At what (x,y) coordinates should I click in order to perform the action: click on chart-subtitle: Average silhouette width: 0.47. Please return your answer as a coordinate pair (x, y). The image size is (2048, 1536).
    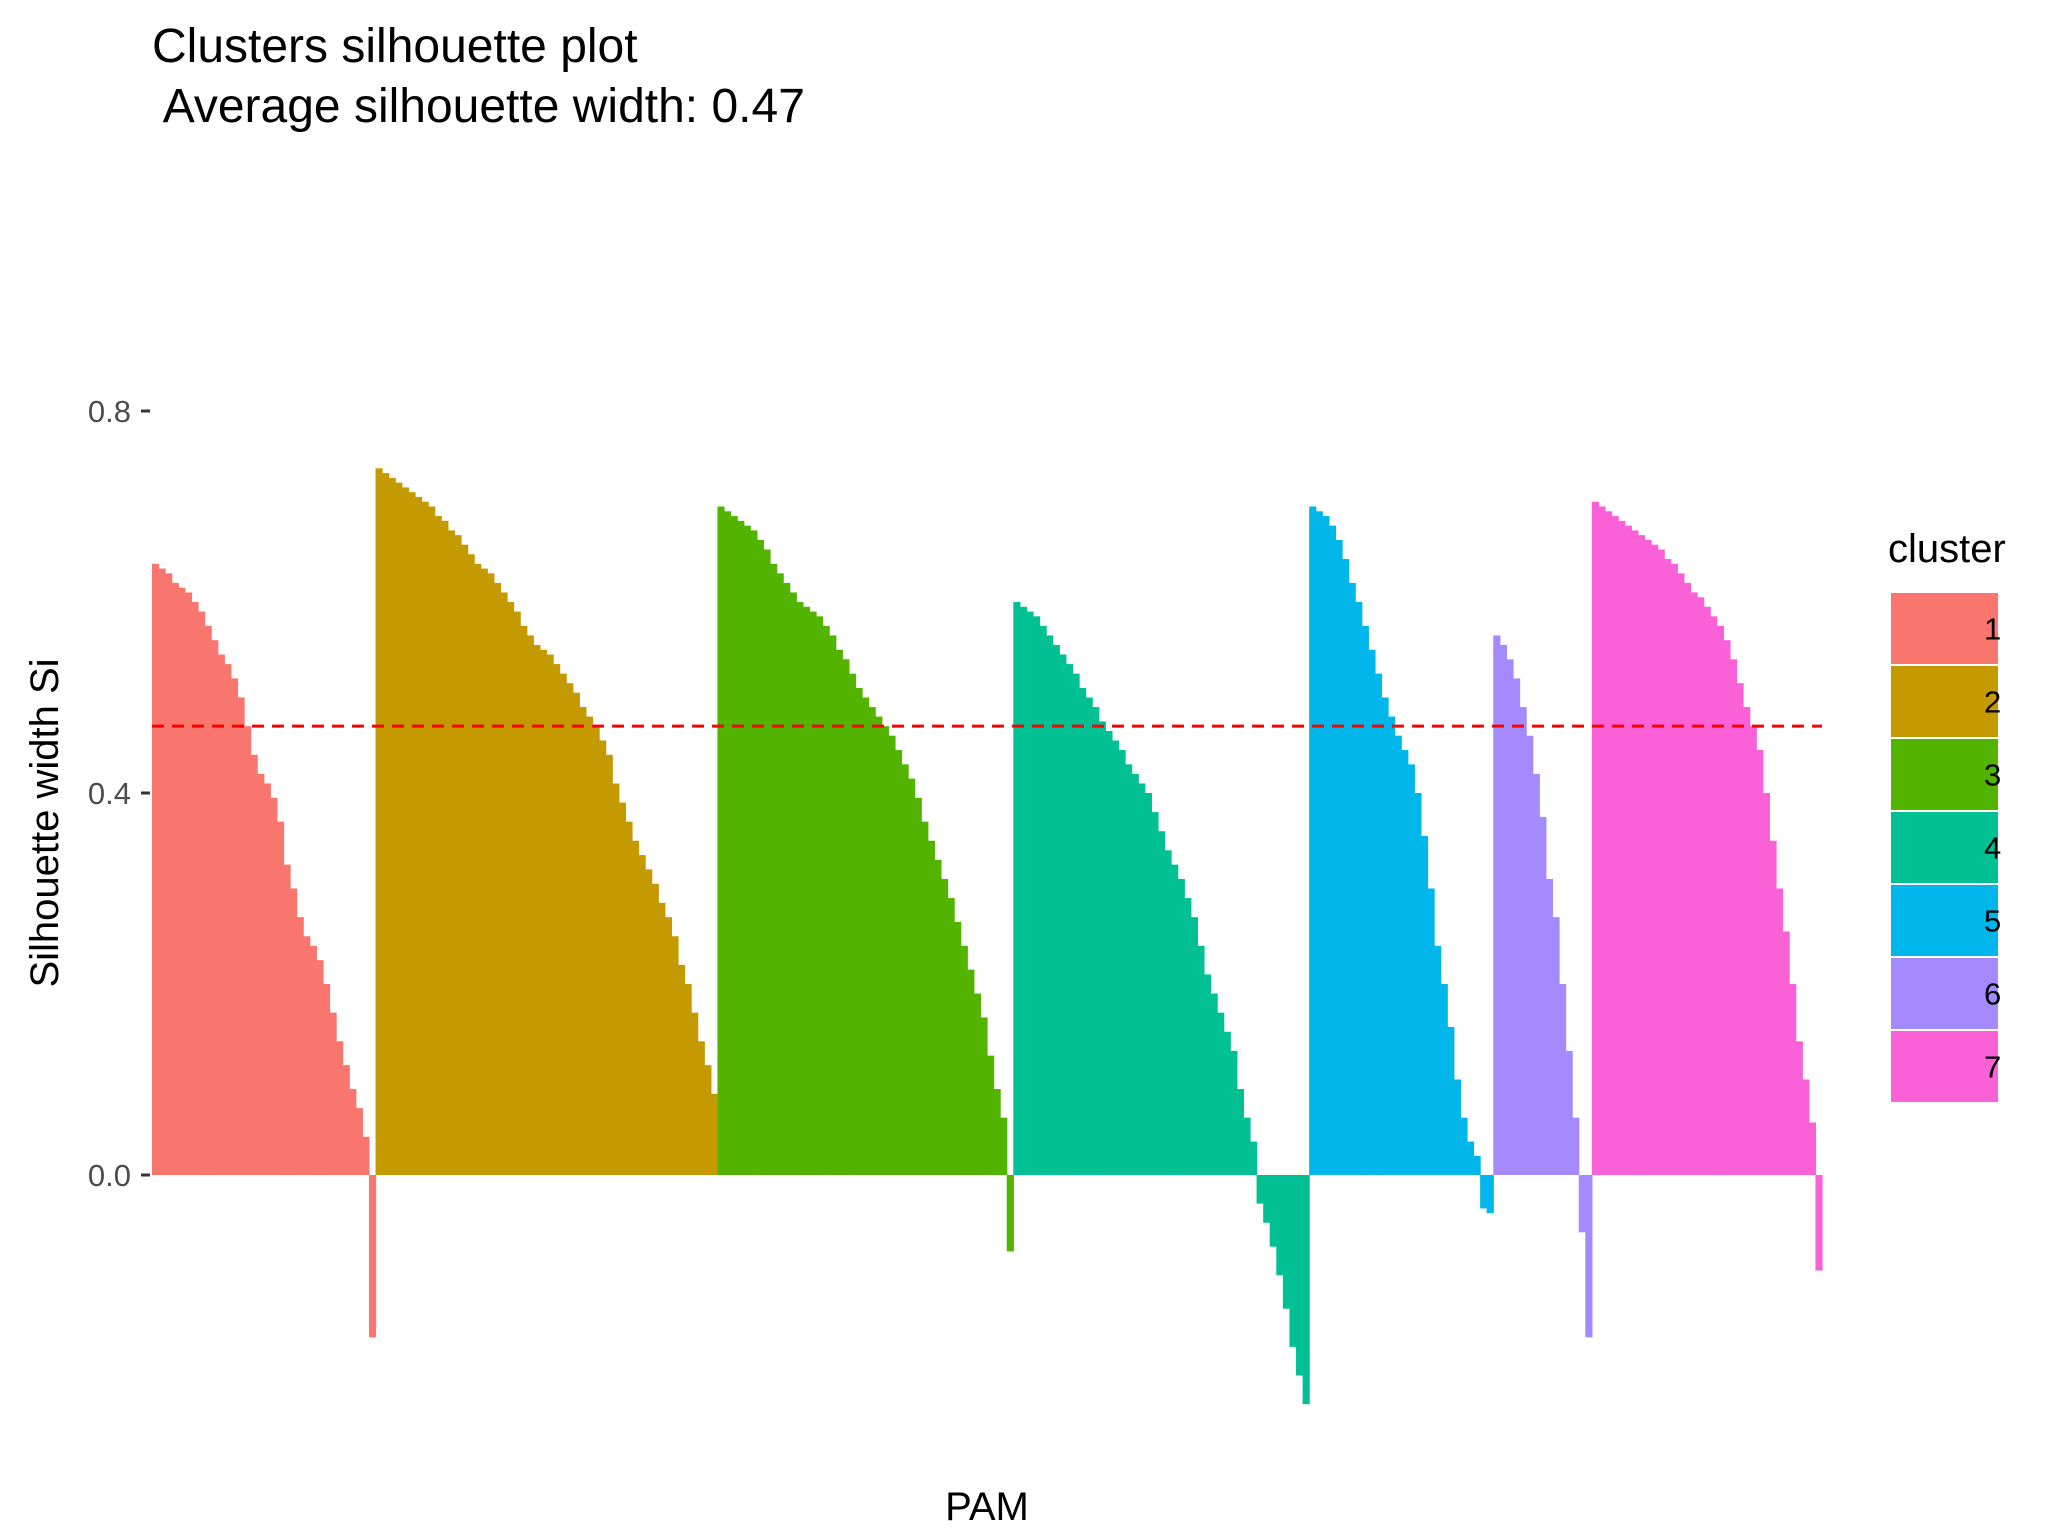
    Looking at the image, I should click on (478, 106).